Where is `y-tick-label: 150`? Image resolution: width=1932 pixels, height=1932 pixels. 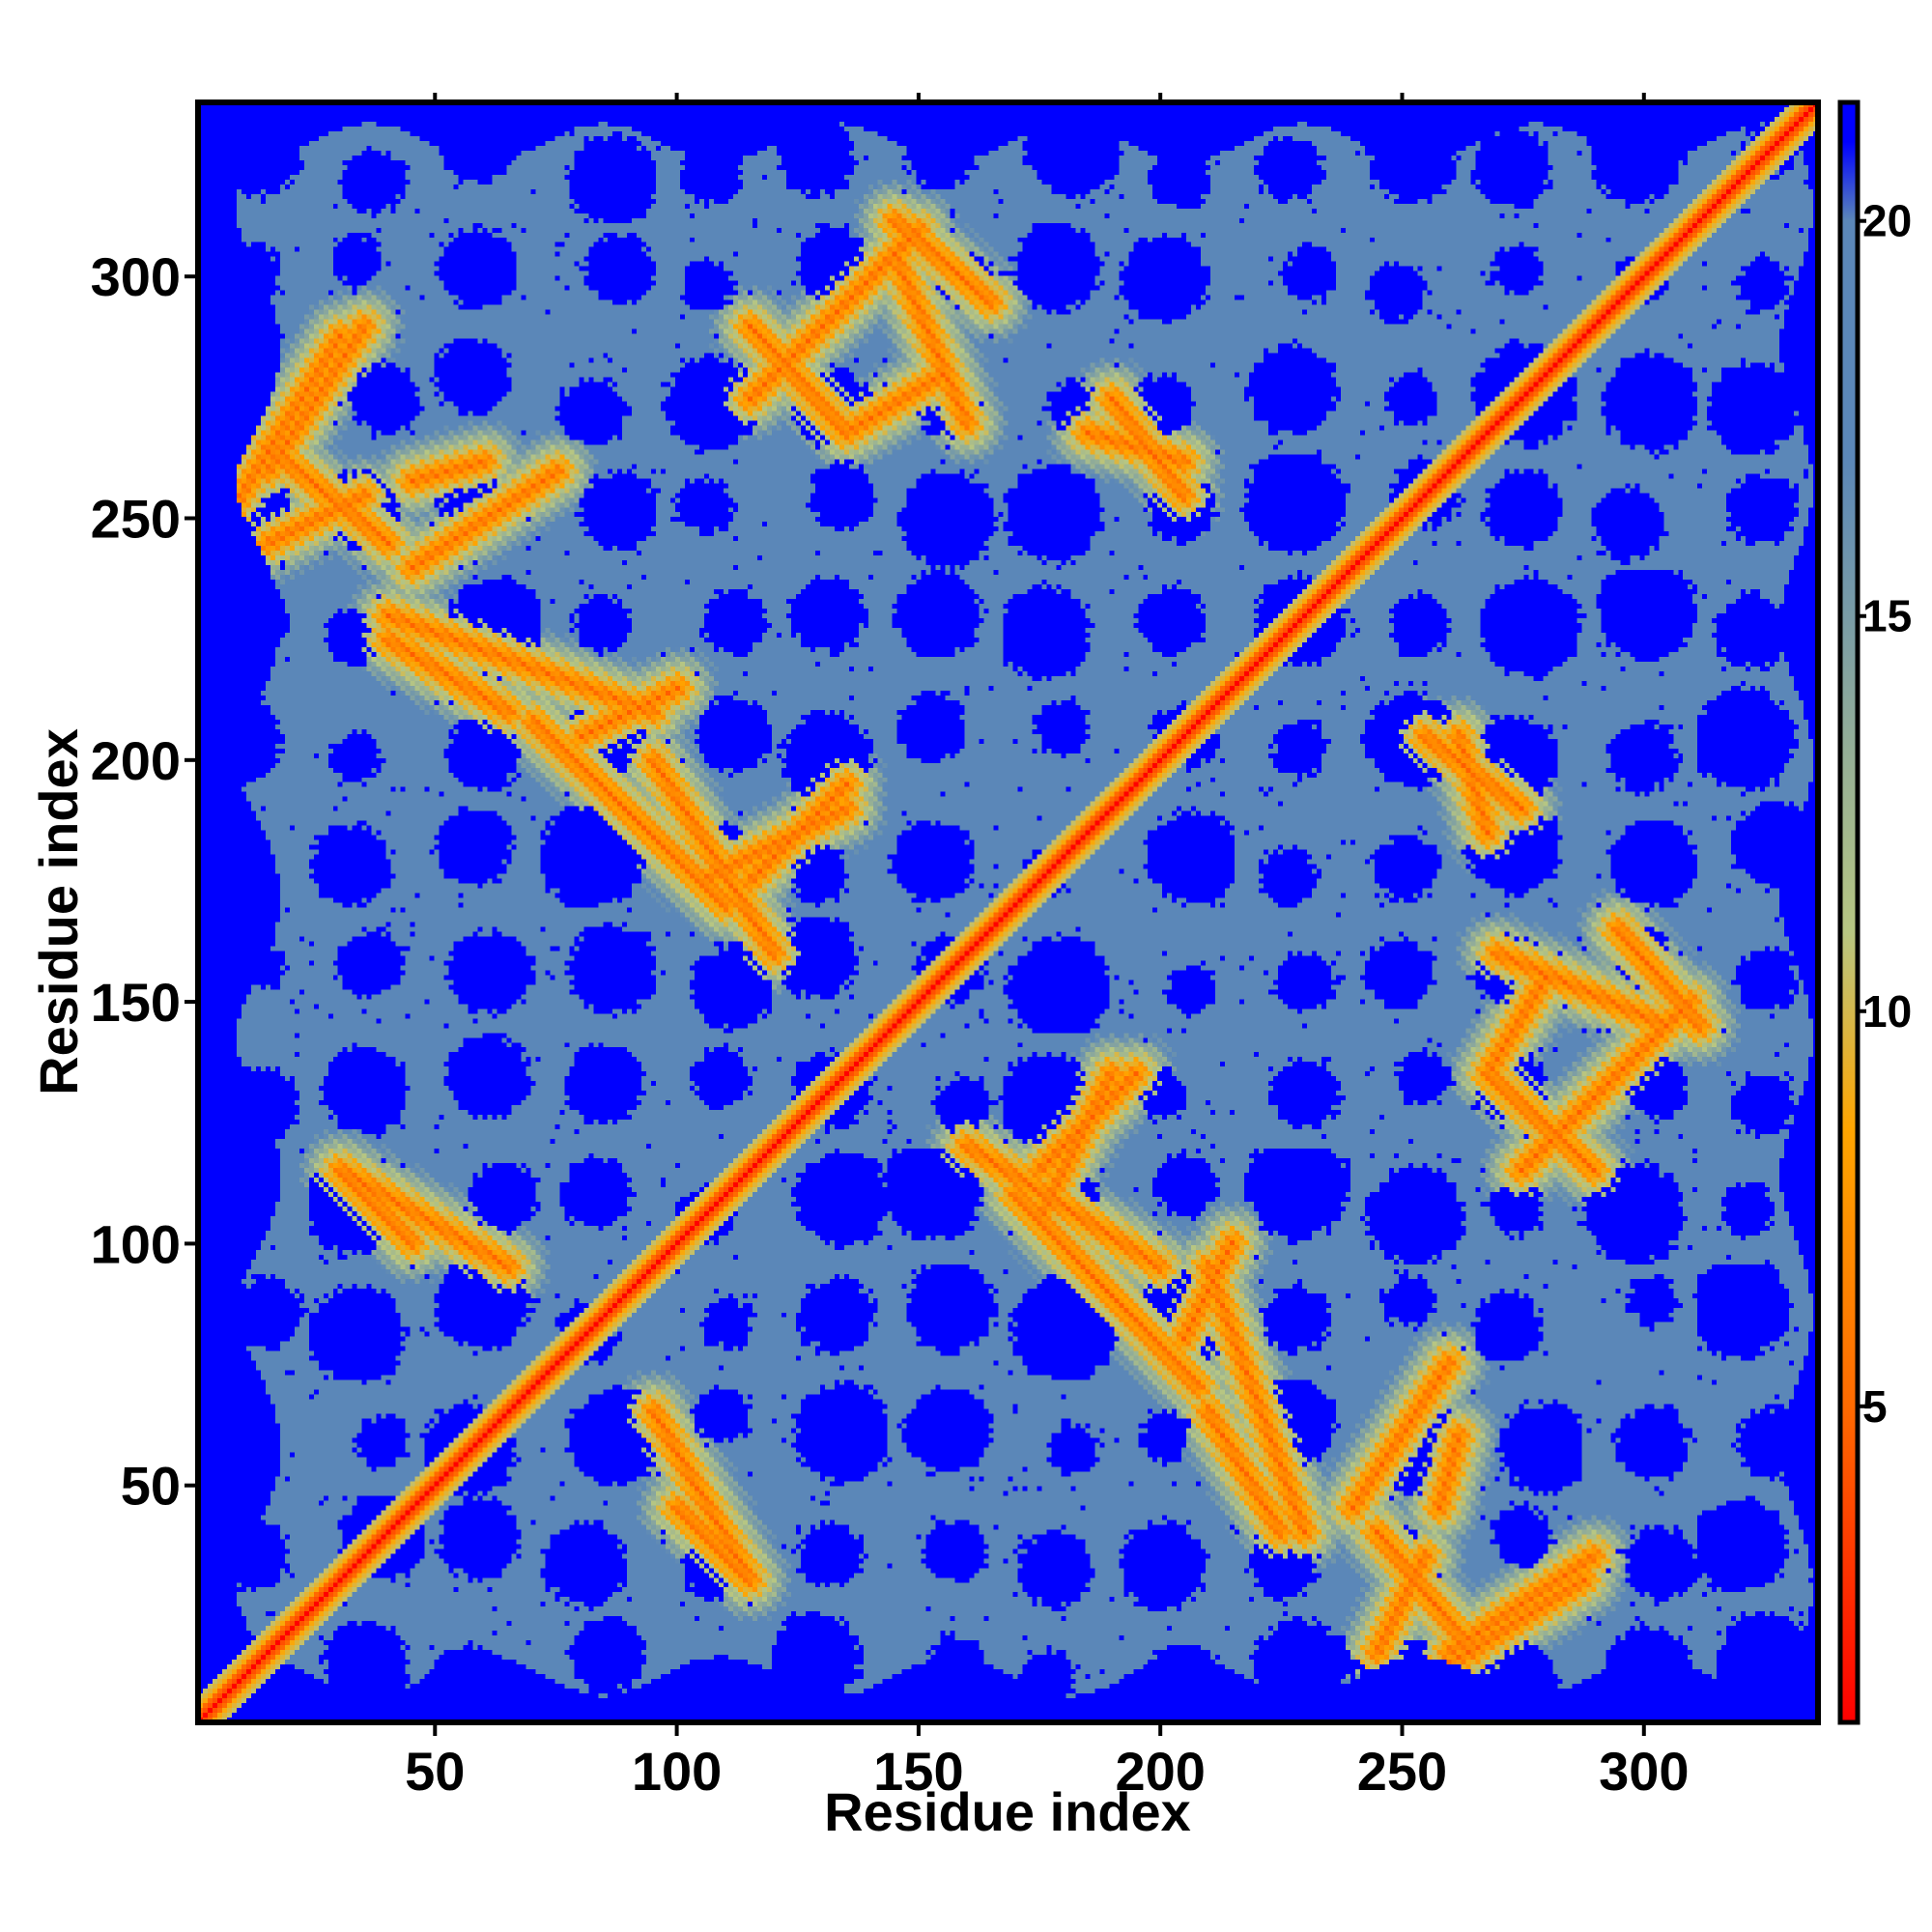
y-tick-label: 150 is located at coordinates (136, 1002).